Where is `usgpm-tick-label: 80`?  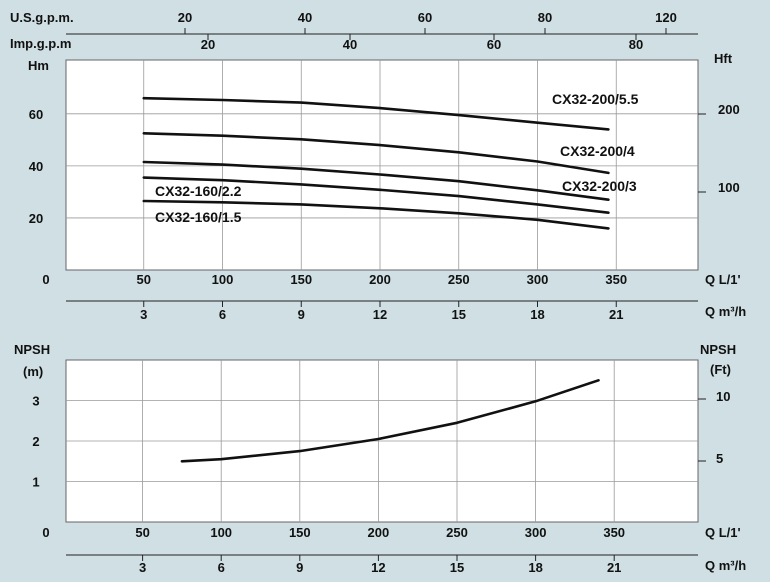
usgpm-tick-label: 80 is located at coordinates (545, 17).